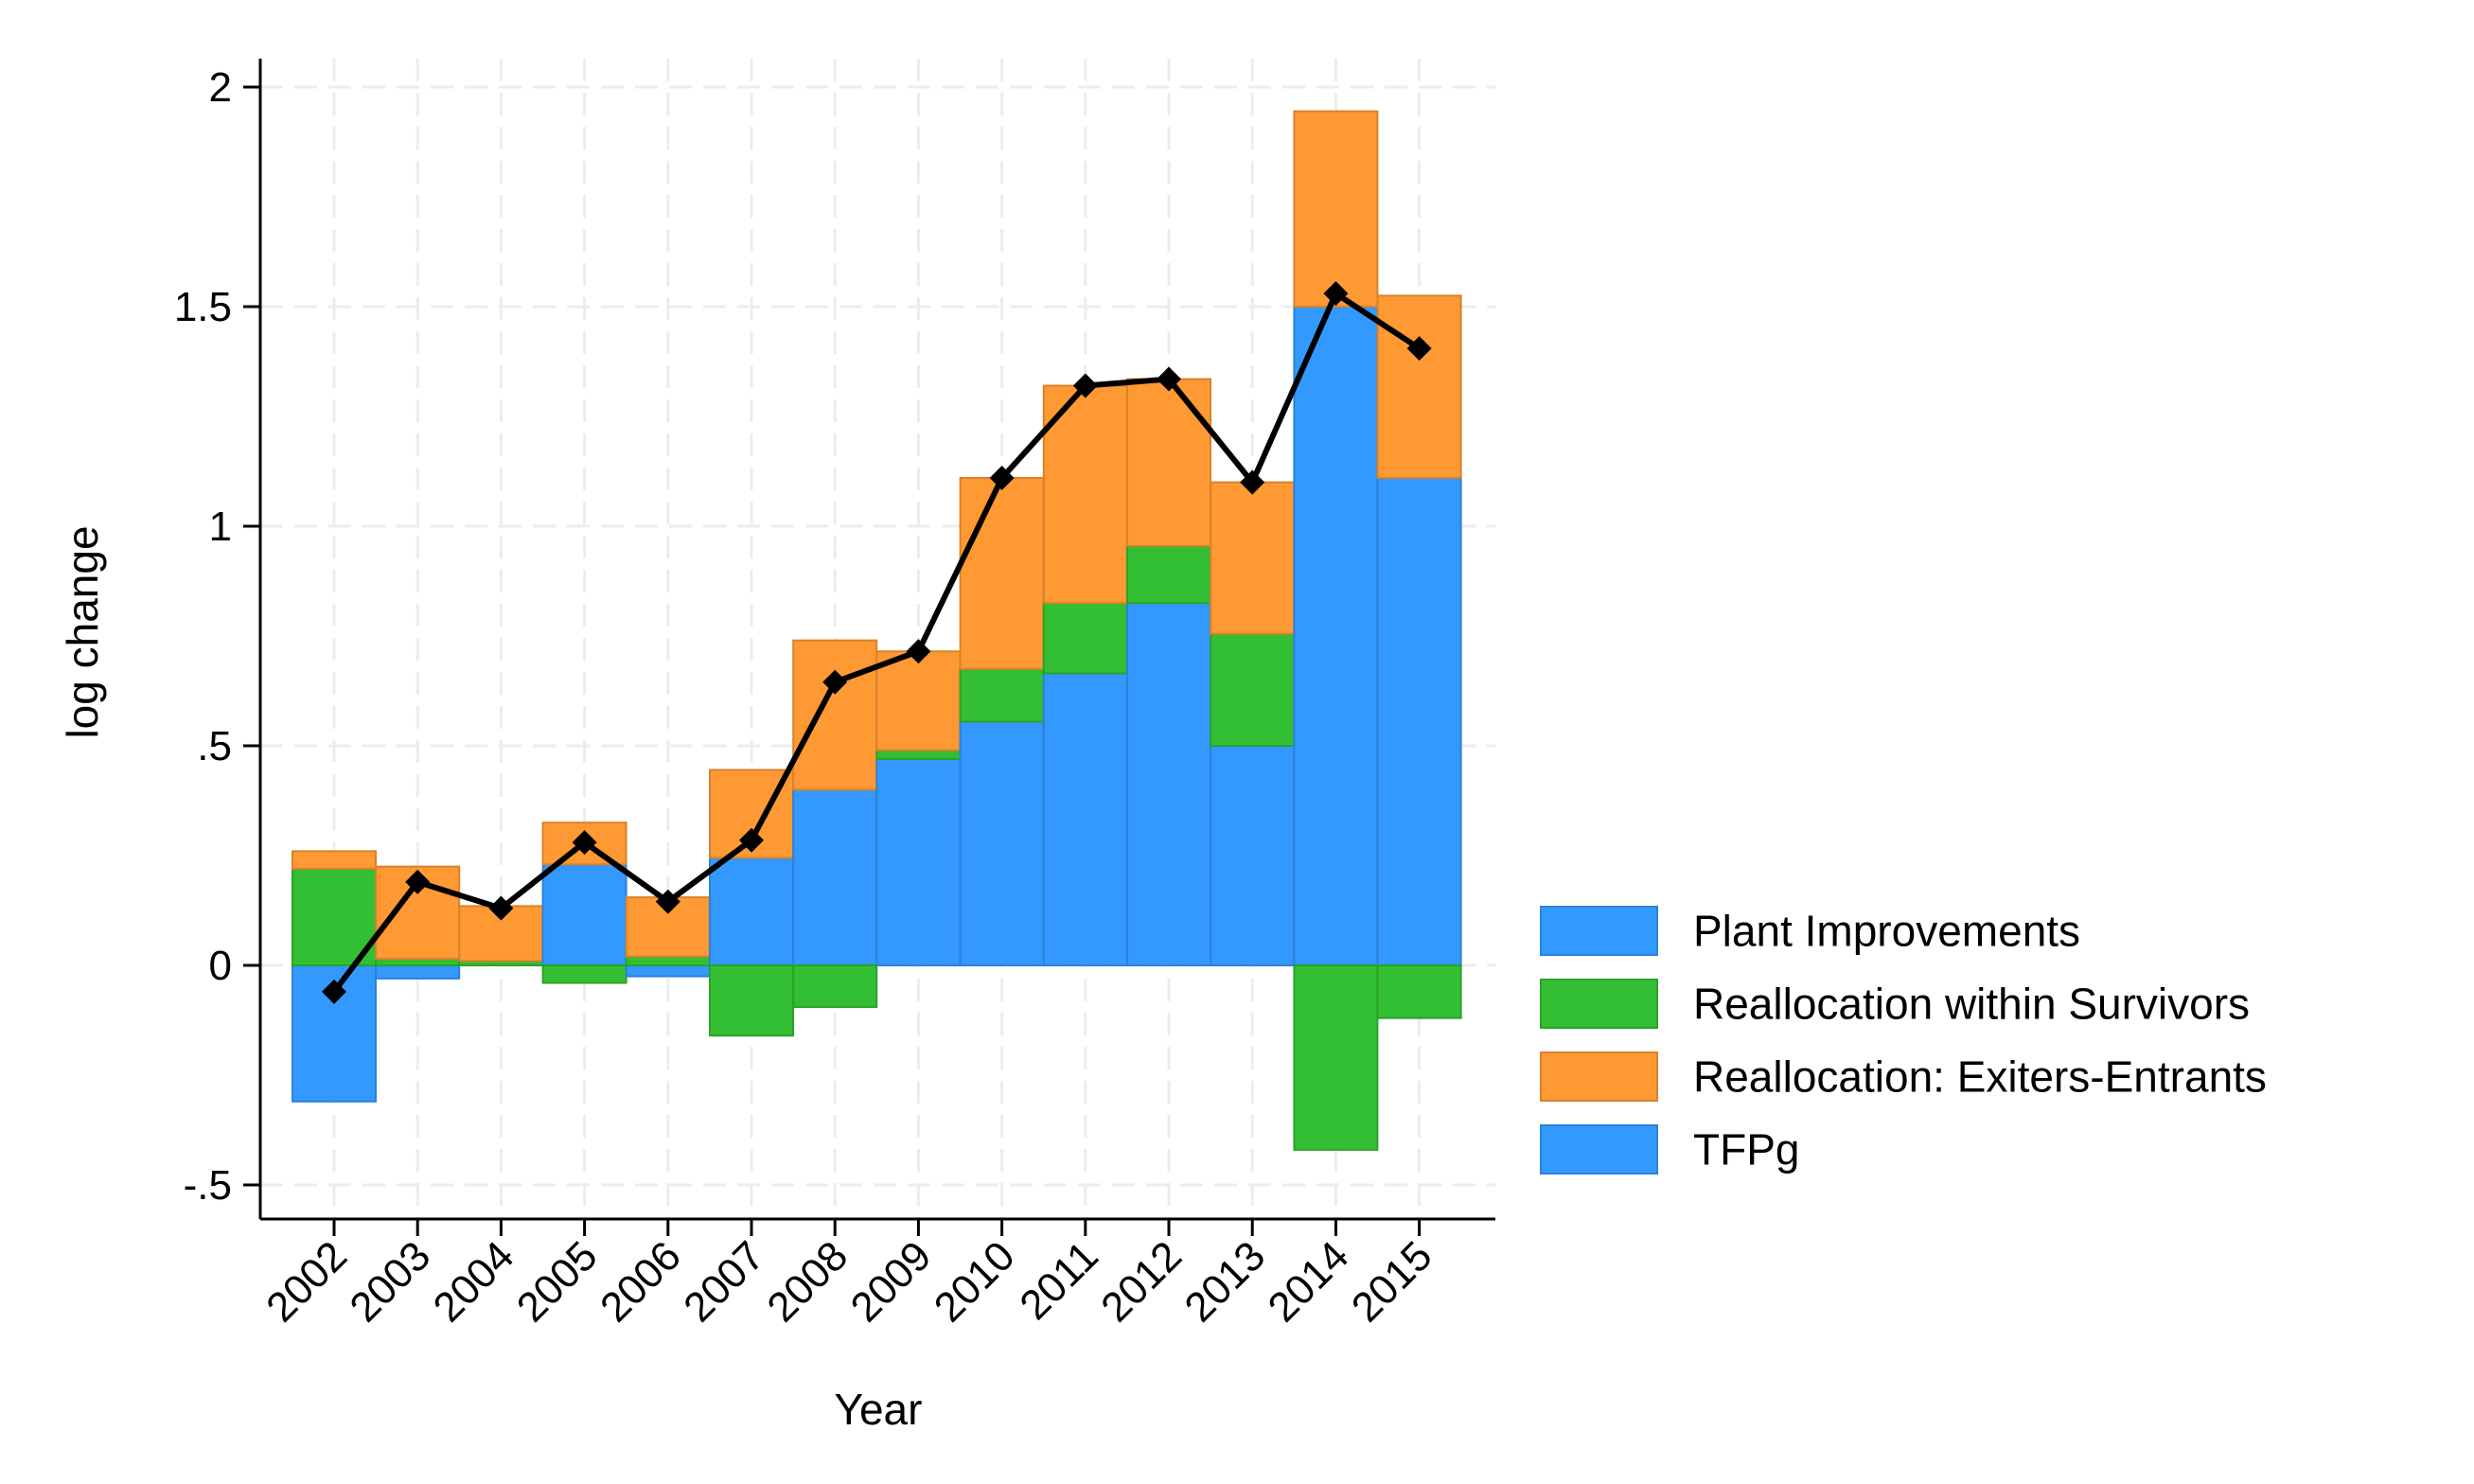 The width and height of the screenshot is (2474, 1484). Describe the element at coordinates (1142, 1281) in the screenshot. I see `x-tick-label: 2012` at that location.